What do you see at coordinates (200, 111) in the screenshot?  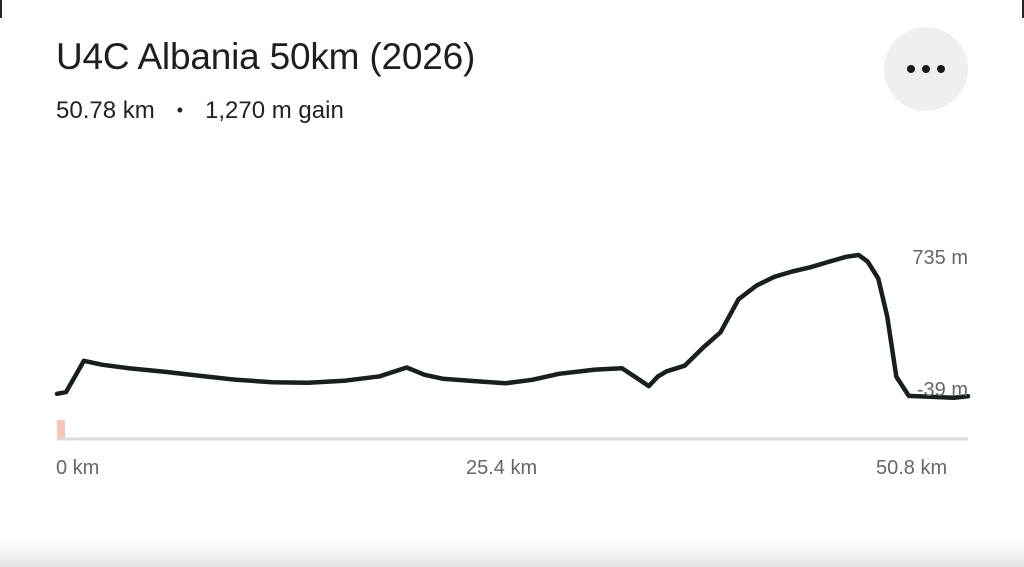 I see `route-stats: 50.78 km • 1,270 m gain` at bounding box center [200, 111].